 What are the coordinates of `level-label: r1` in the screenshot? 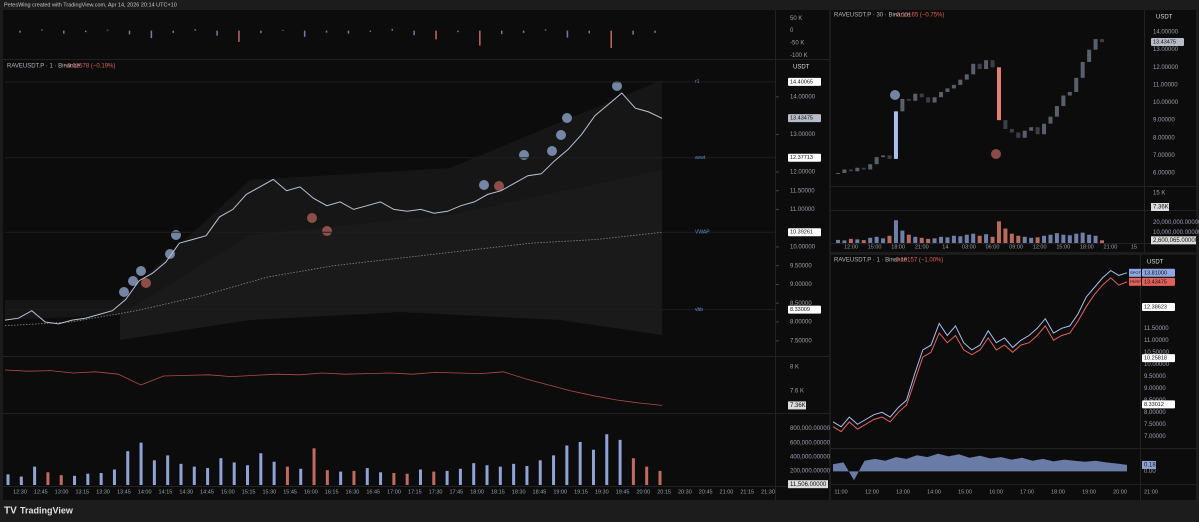 It's located at (697, 82).